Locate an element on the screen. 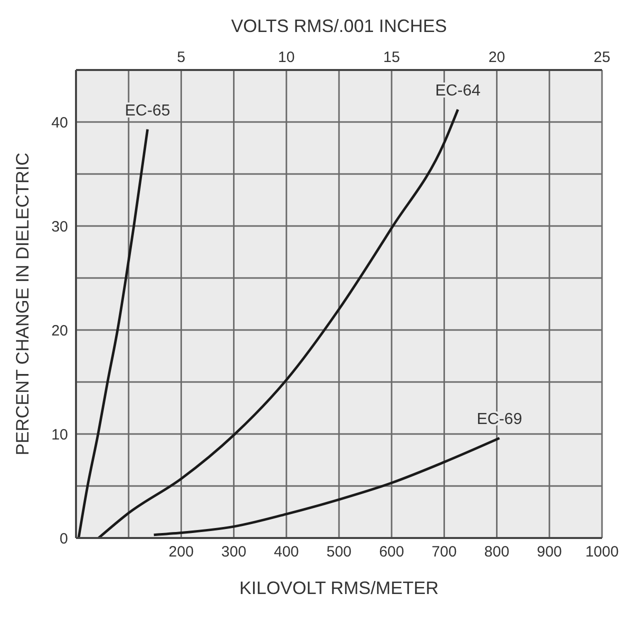 The height and width of the screenshot is (625, 640). y-axis-title: PERCENT CHANGE IN DIELECTRIC is located at coordinates (22, 304).